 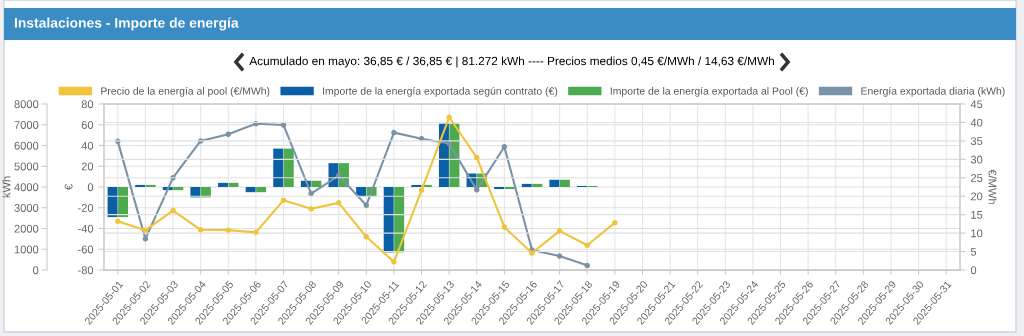 I want to click on legend-label: Importe de la energía exportada según contrato (€), so click(x=440, y=91).